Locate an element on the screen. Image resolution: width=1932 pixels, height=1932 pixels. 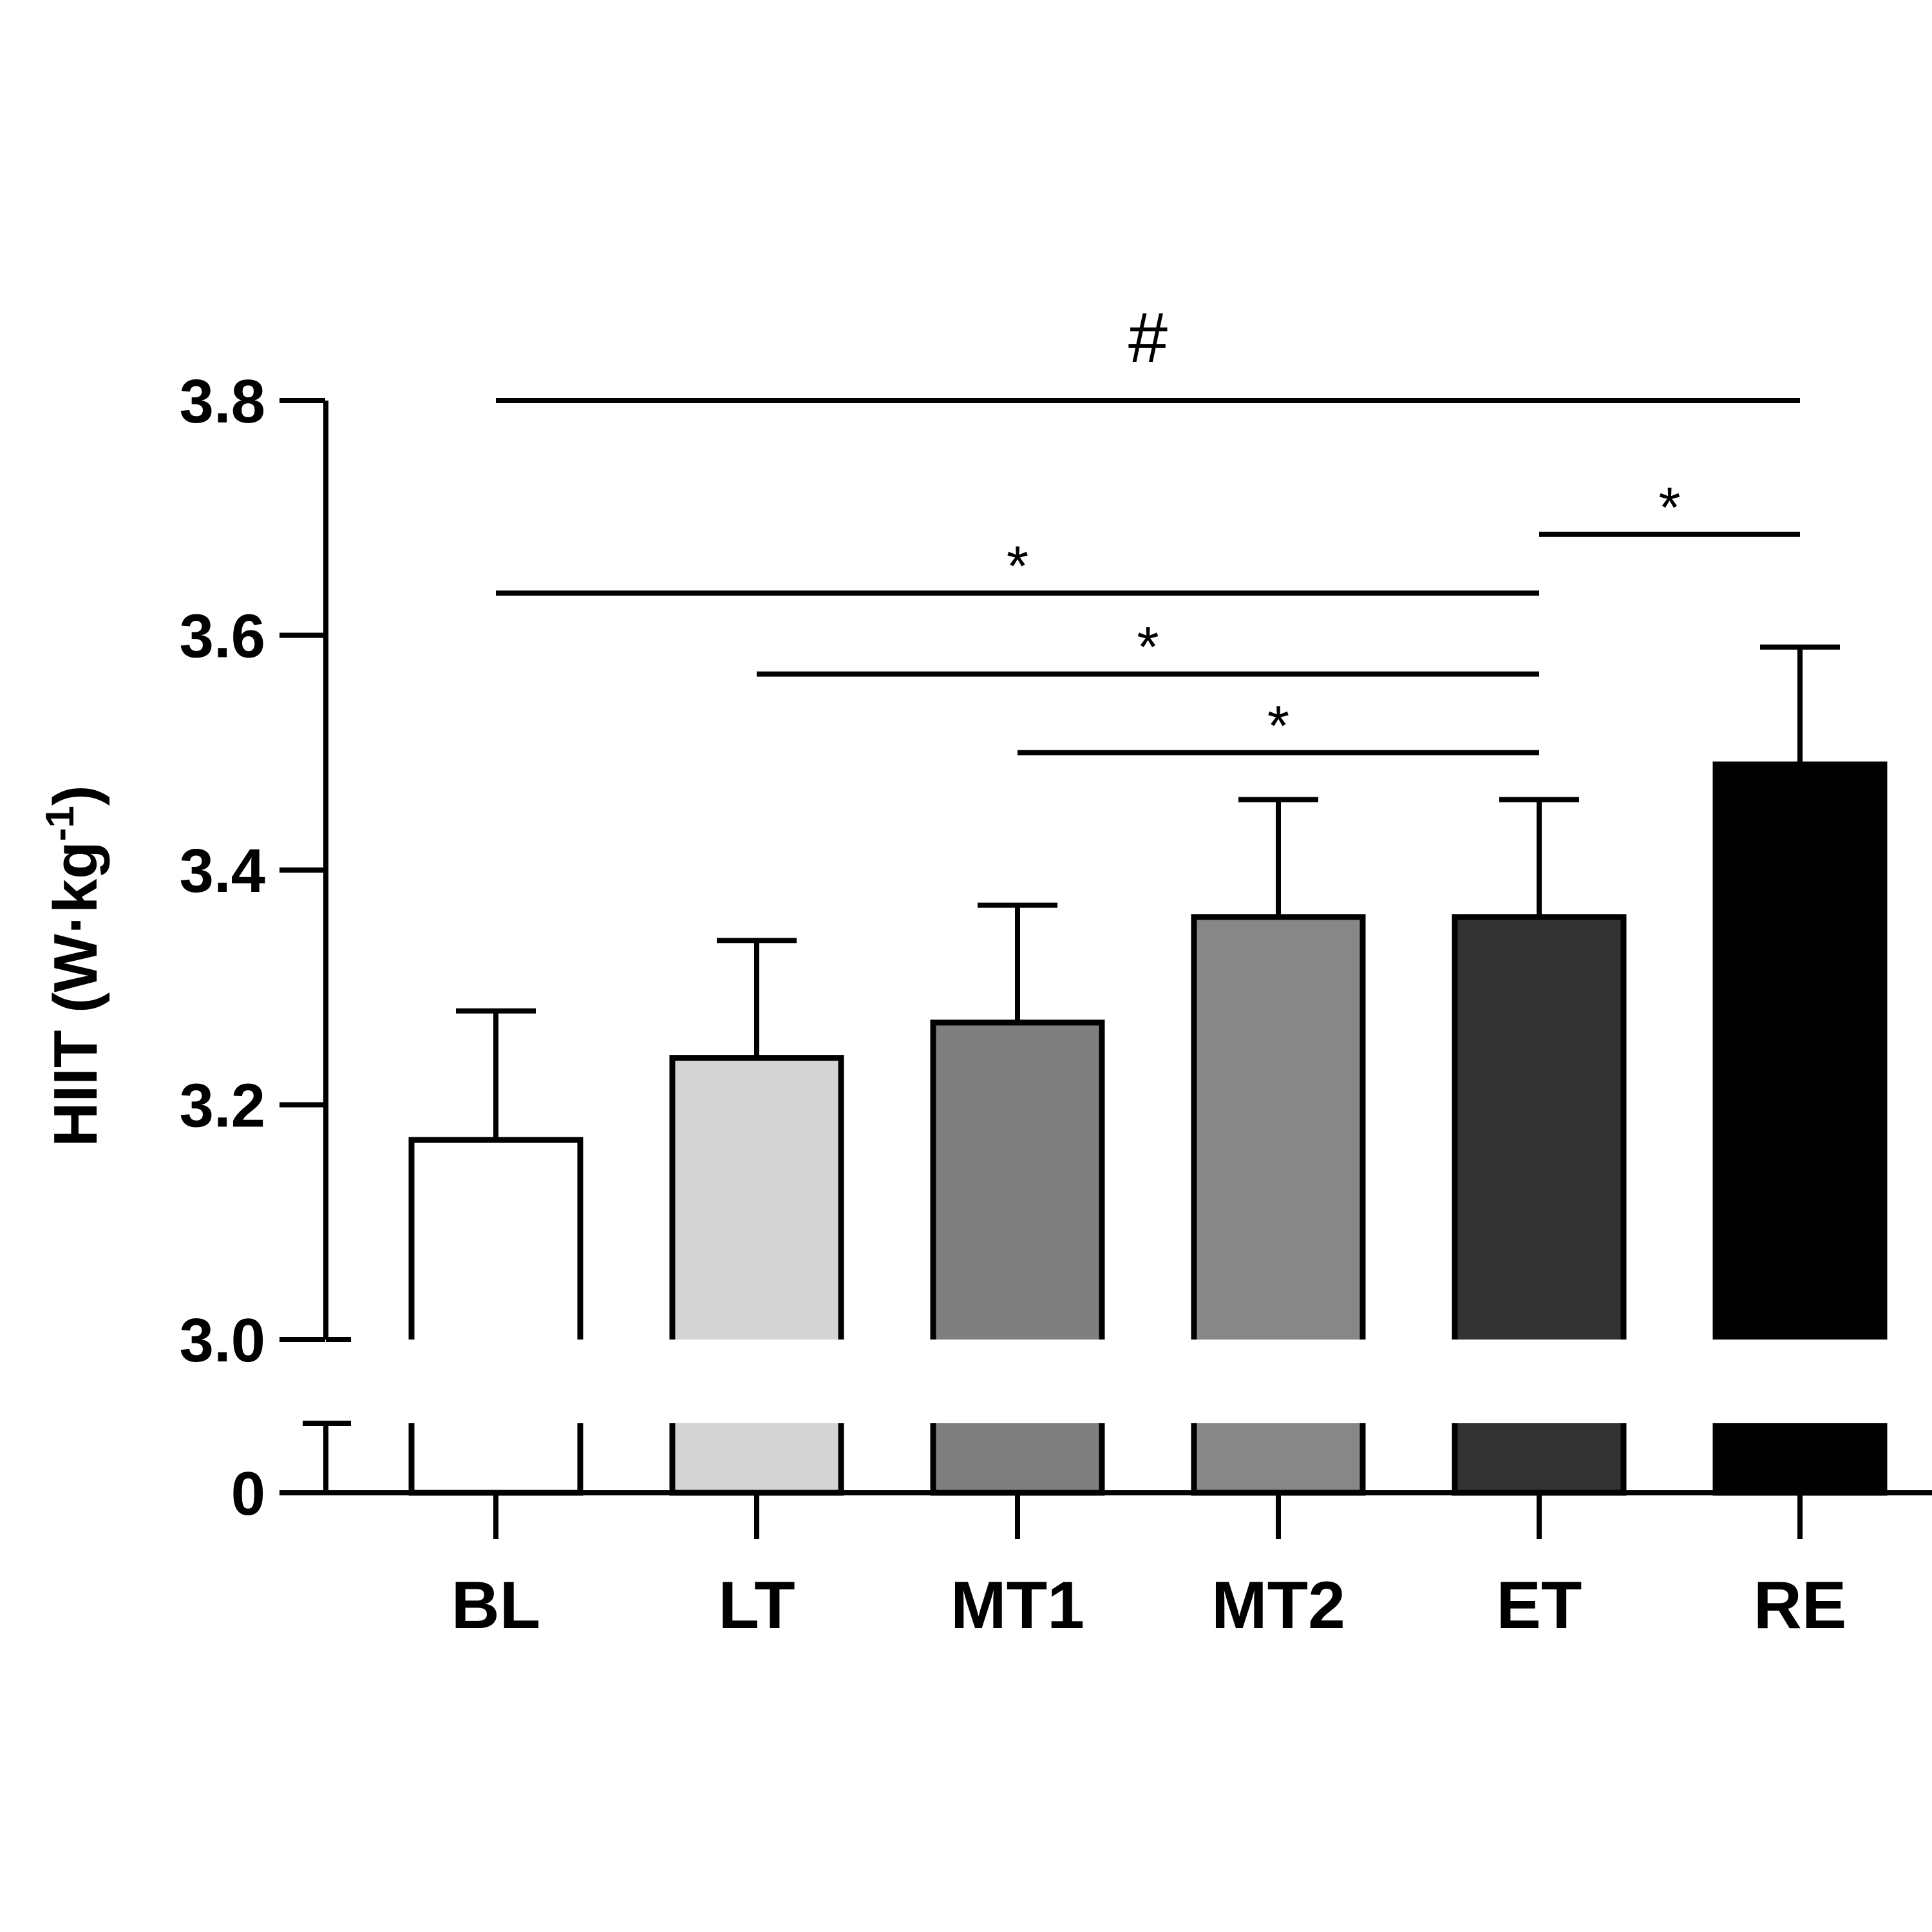
bar-lower-mt2 is located at coordinates (1278, 1459).